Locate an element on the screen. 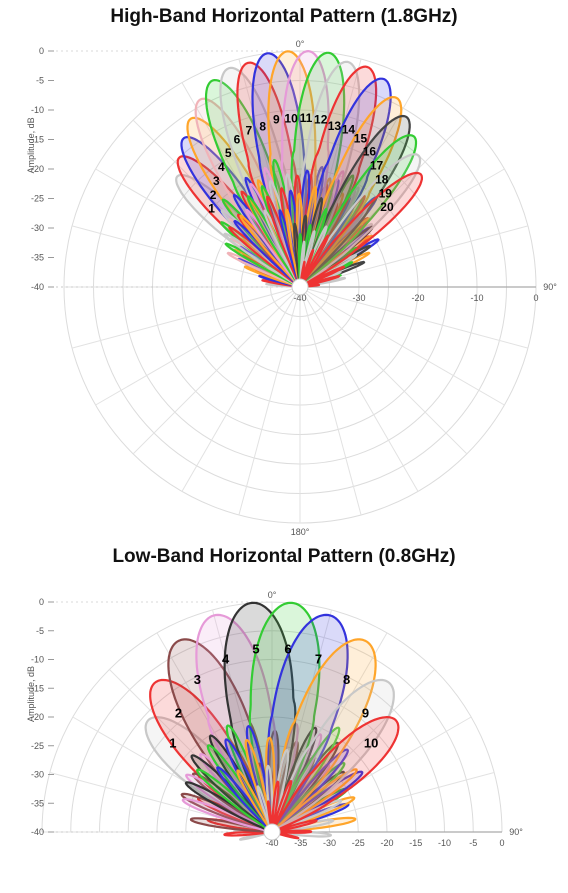 Image resolution: width=568 pixels, height=893 pixels. beam-label-15: 15 is located at coordinates (361, 138).